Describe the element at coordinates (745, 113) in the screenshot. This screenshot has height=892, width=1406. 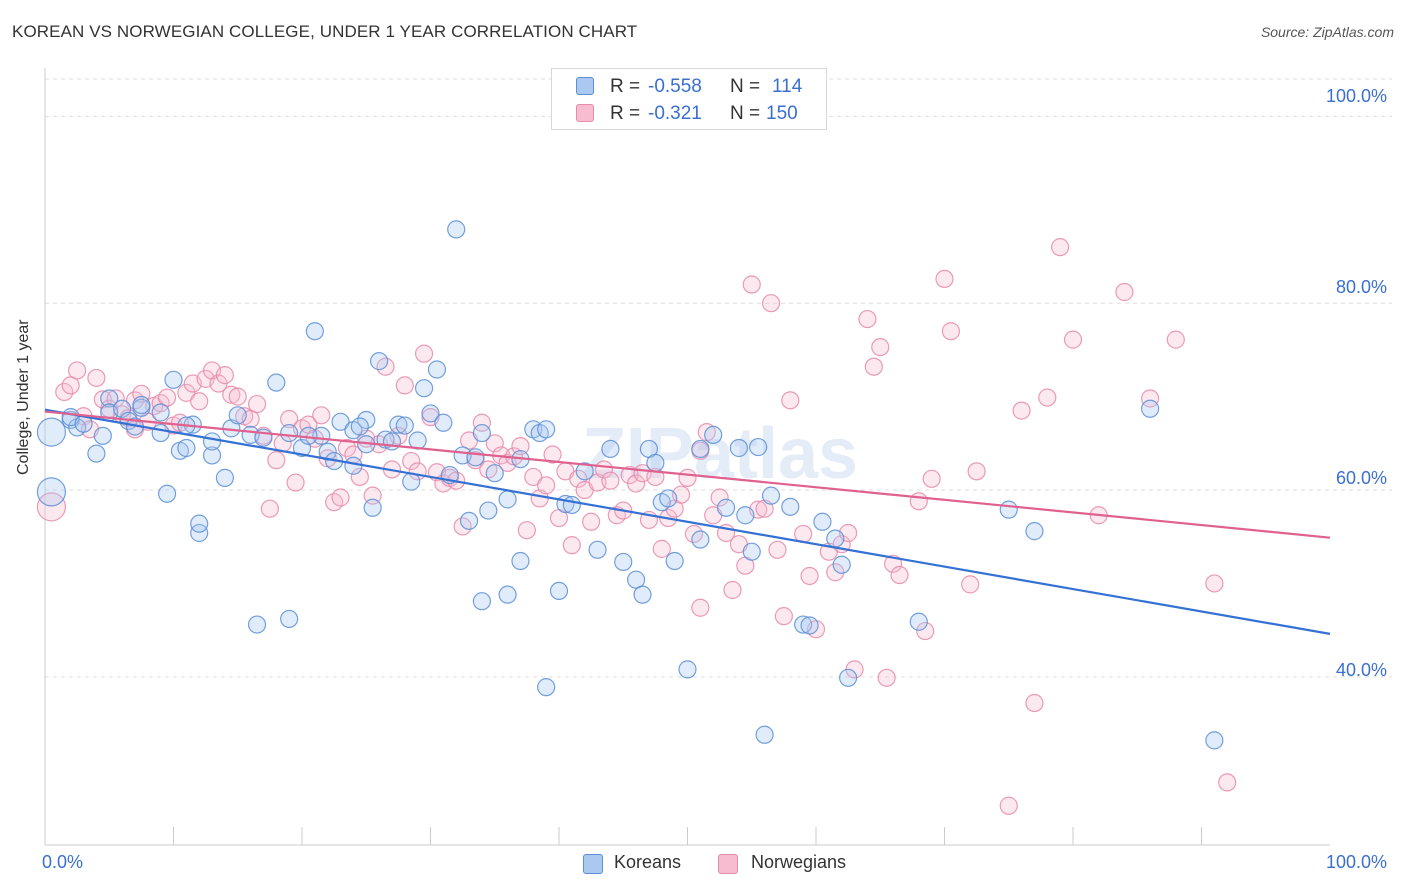
I see `norwegian-n-label: N =` at that location.